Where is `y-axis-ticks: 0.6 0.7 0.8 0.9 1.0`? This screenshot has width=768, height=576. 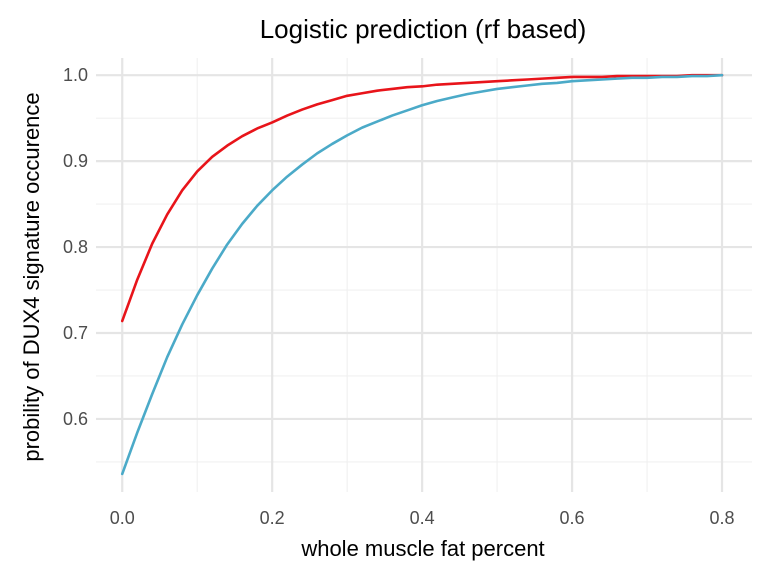 y-axis-ticks: 0.6 0.7 0.8 0.9 1.0 is located at coordinates (75, 247).